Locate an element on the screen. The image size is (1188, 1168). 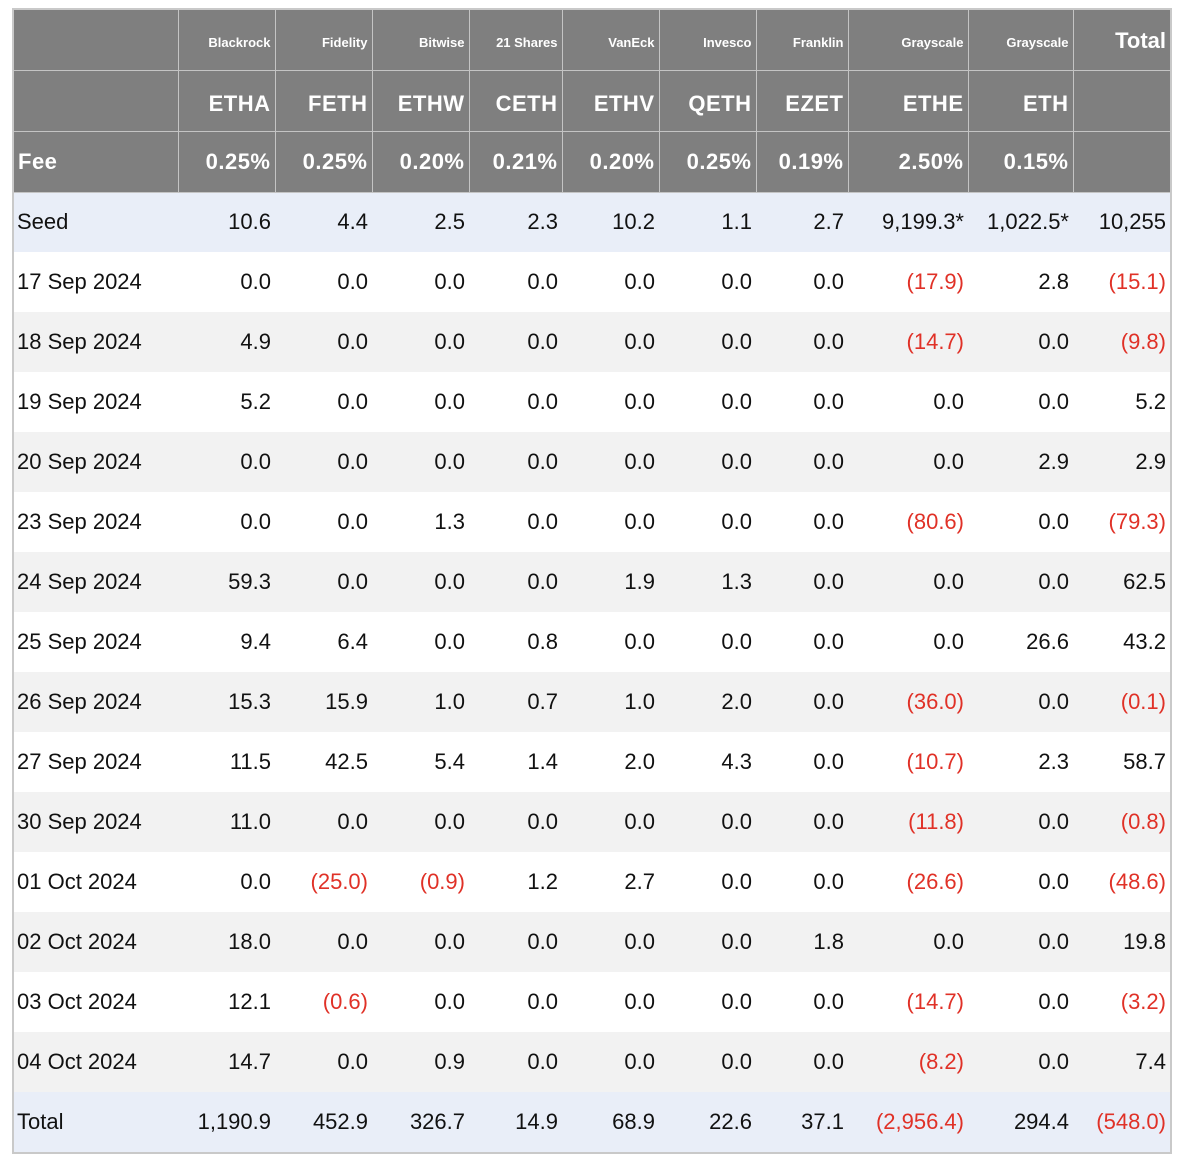
flow-cell: 1.8 is located at coordinates (802, 942).